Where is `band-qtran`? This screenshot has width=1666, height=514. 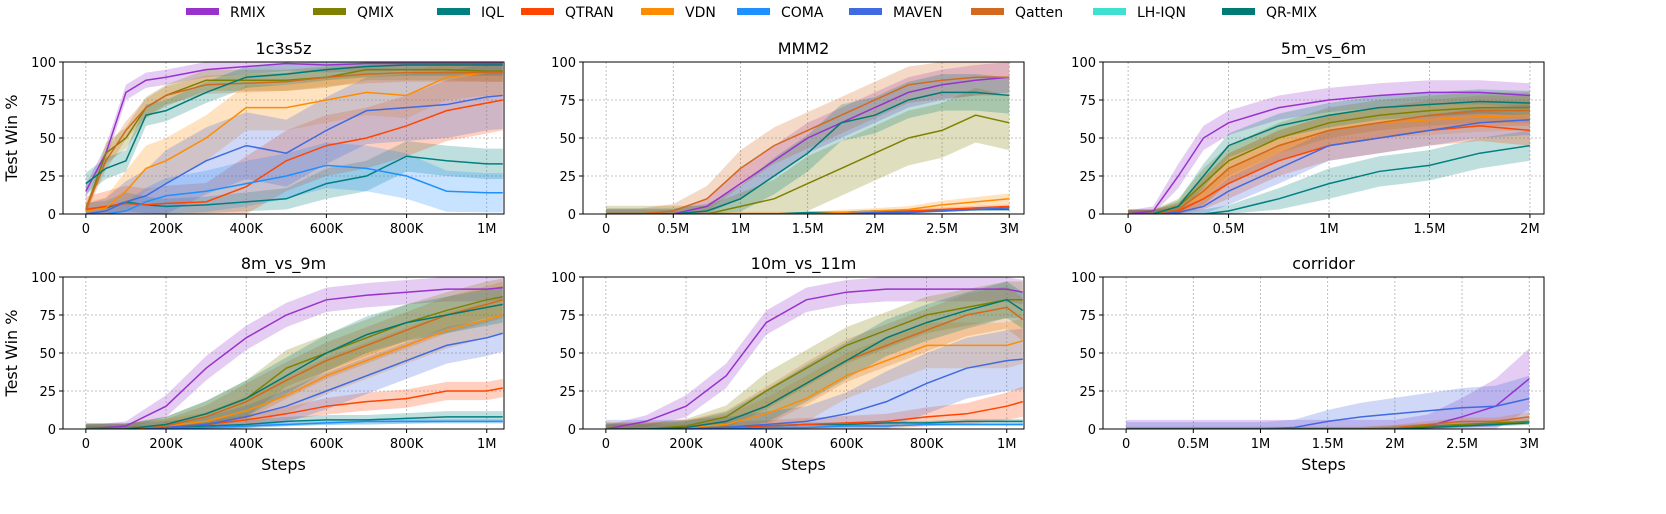
band-qtran is located at coordinates (1329, 162).